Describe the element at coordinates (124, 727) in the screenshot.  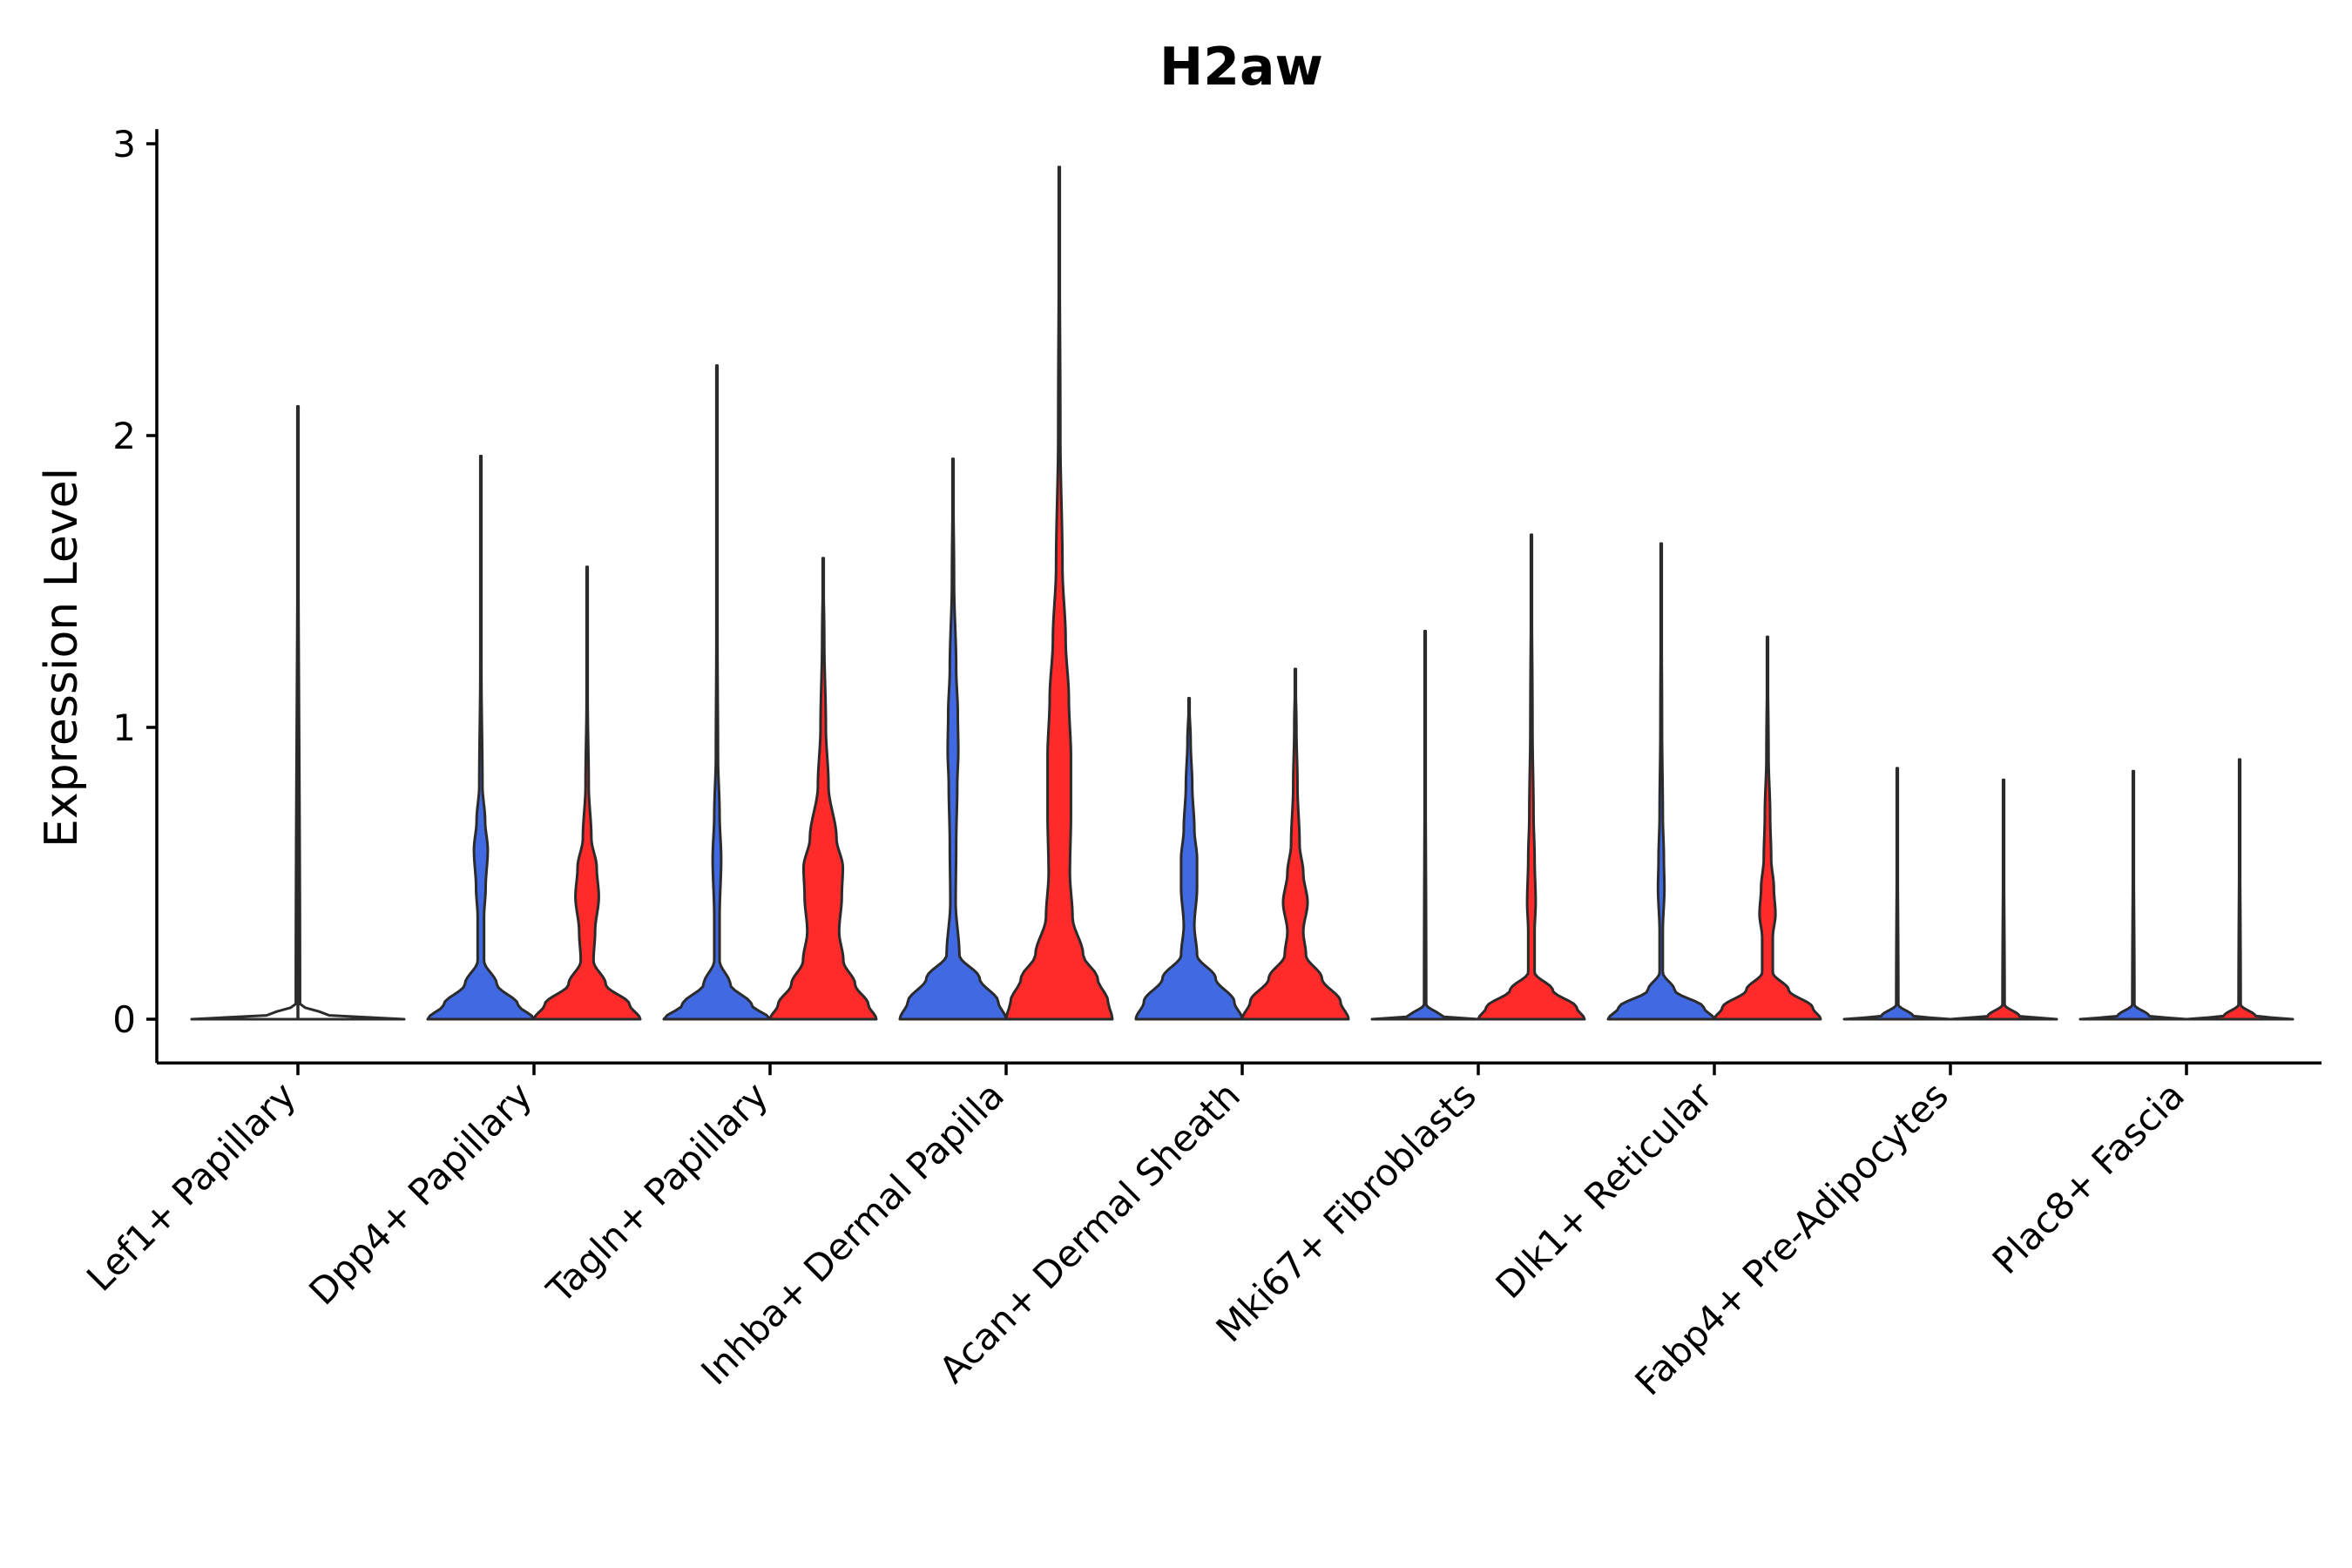
I see `y-tick-label: 1` at that location.